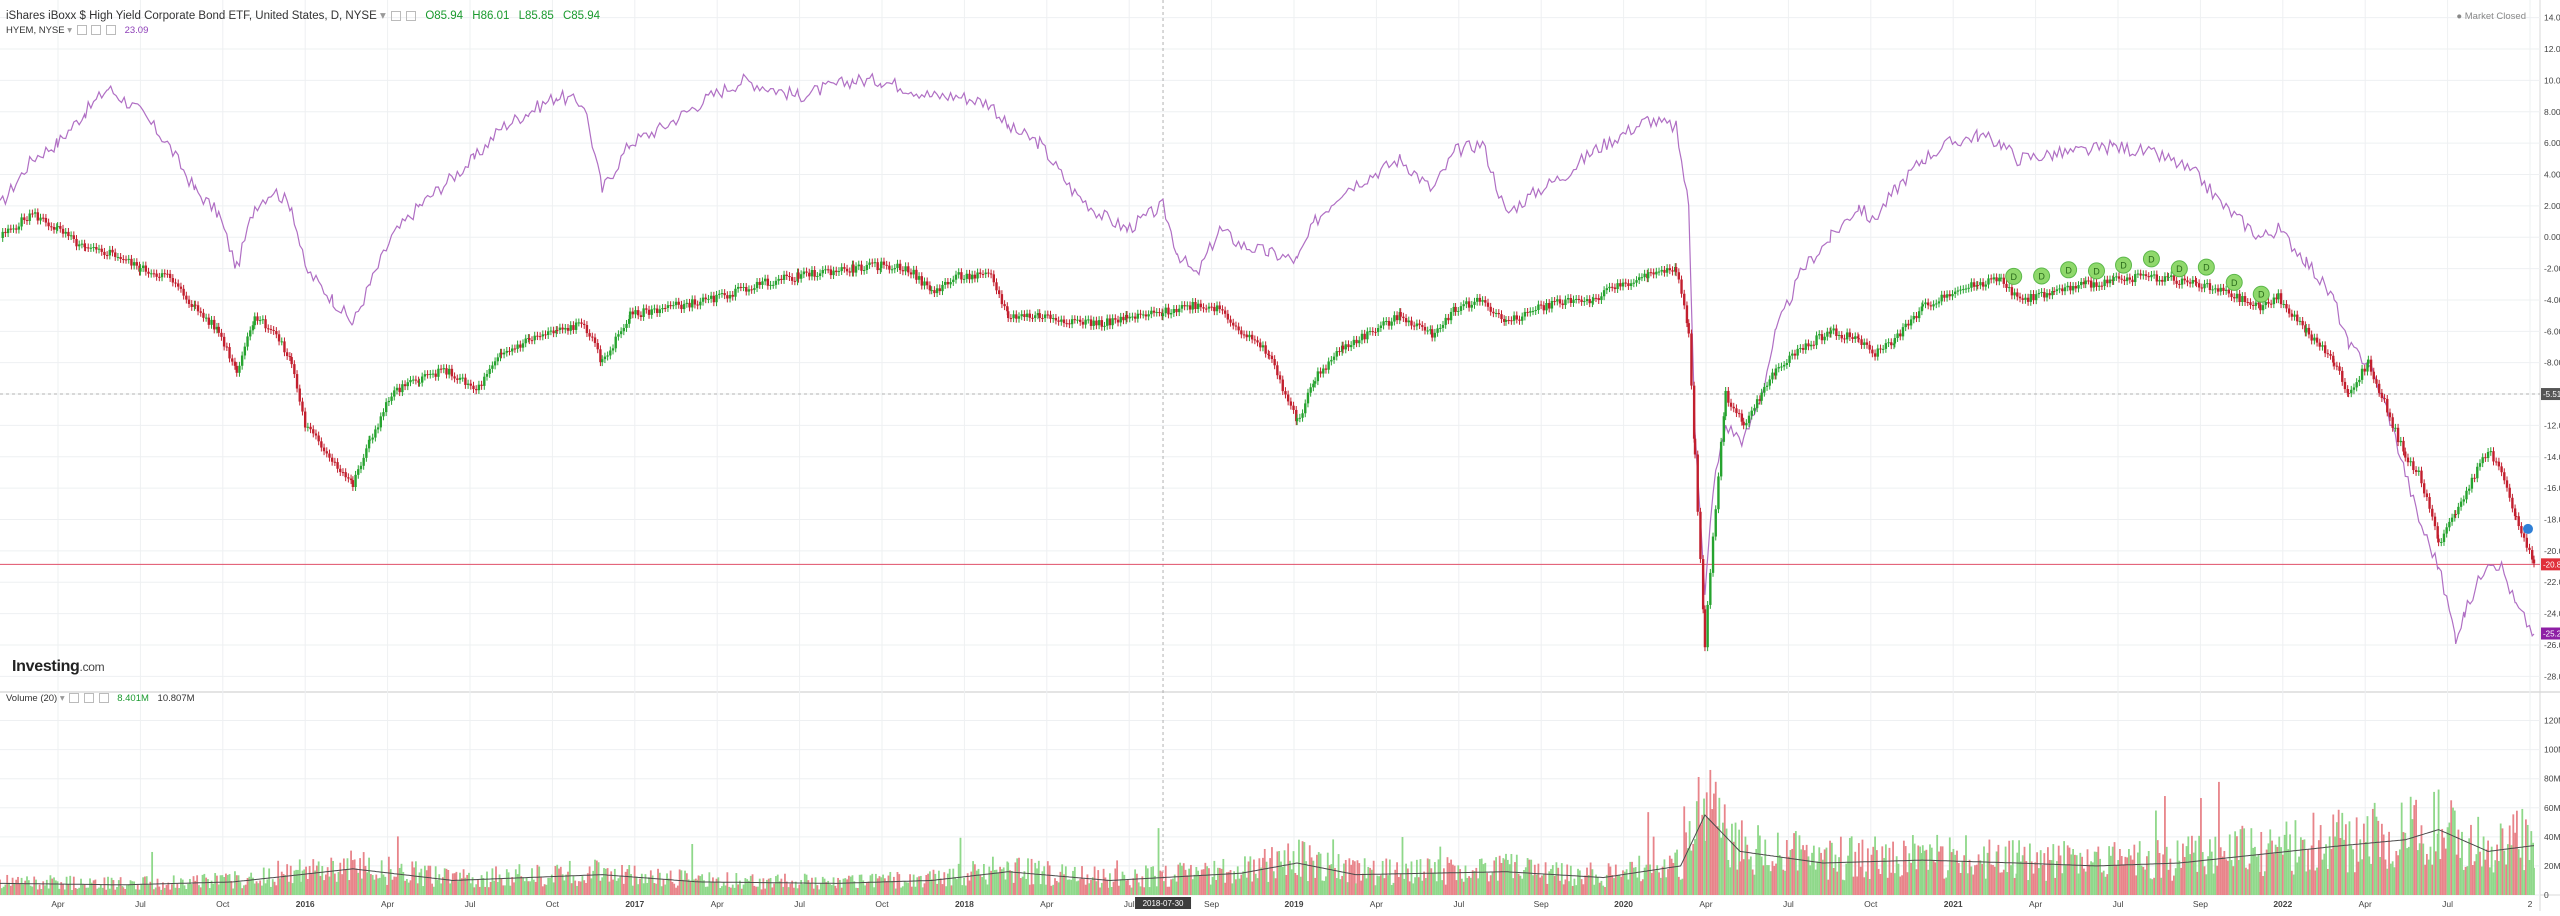 This screenshot has height=916, width=2560. Describe the element at coordinates (70, 30) in the screenshot. I see `compare-menu-icon: ▾` at that location.